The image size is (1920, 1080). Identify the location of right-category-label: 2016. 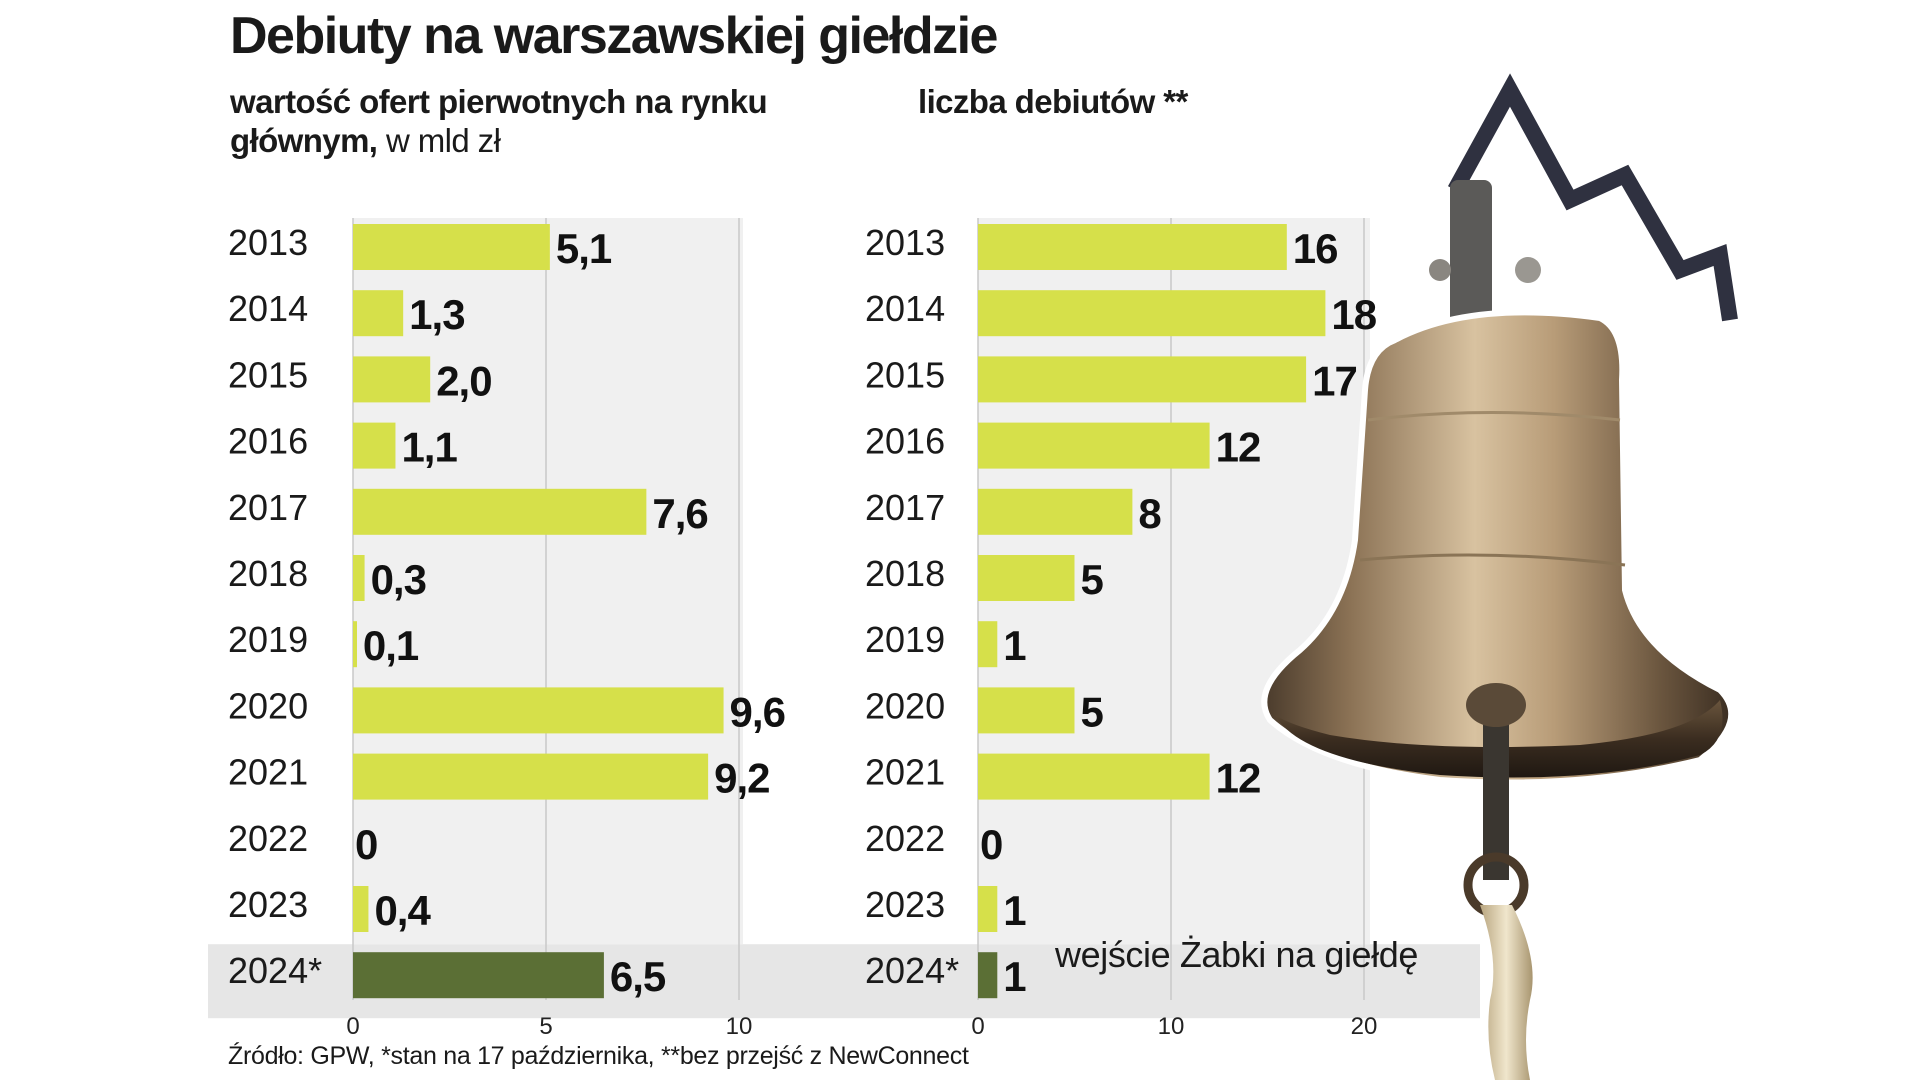
(905, 441).